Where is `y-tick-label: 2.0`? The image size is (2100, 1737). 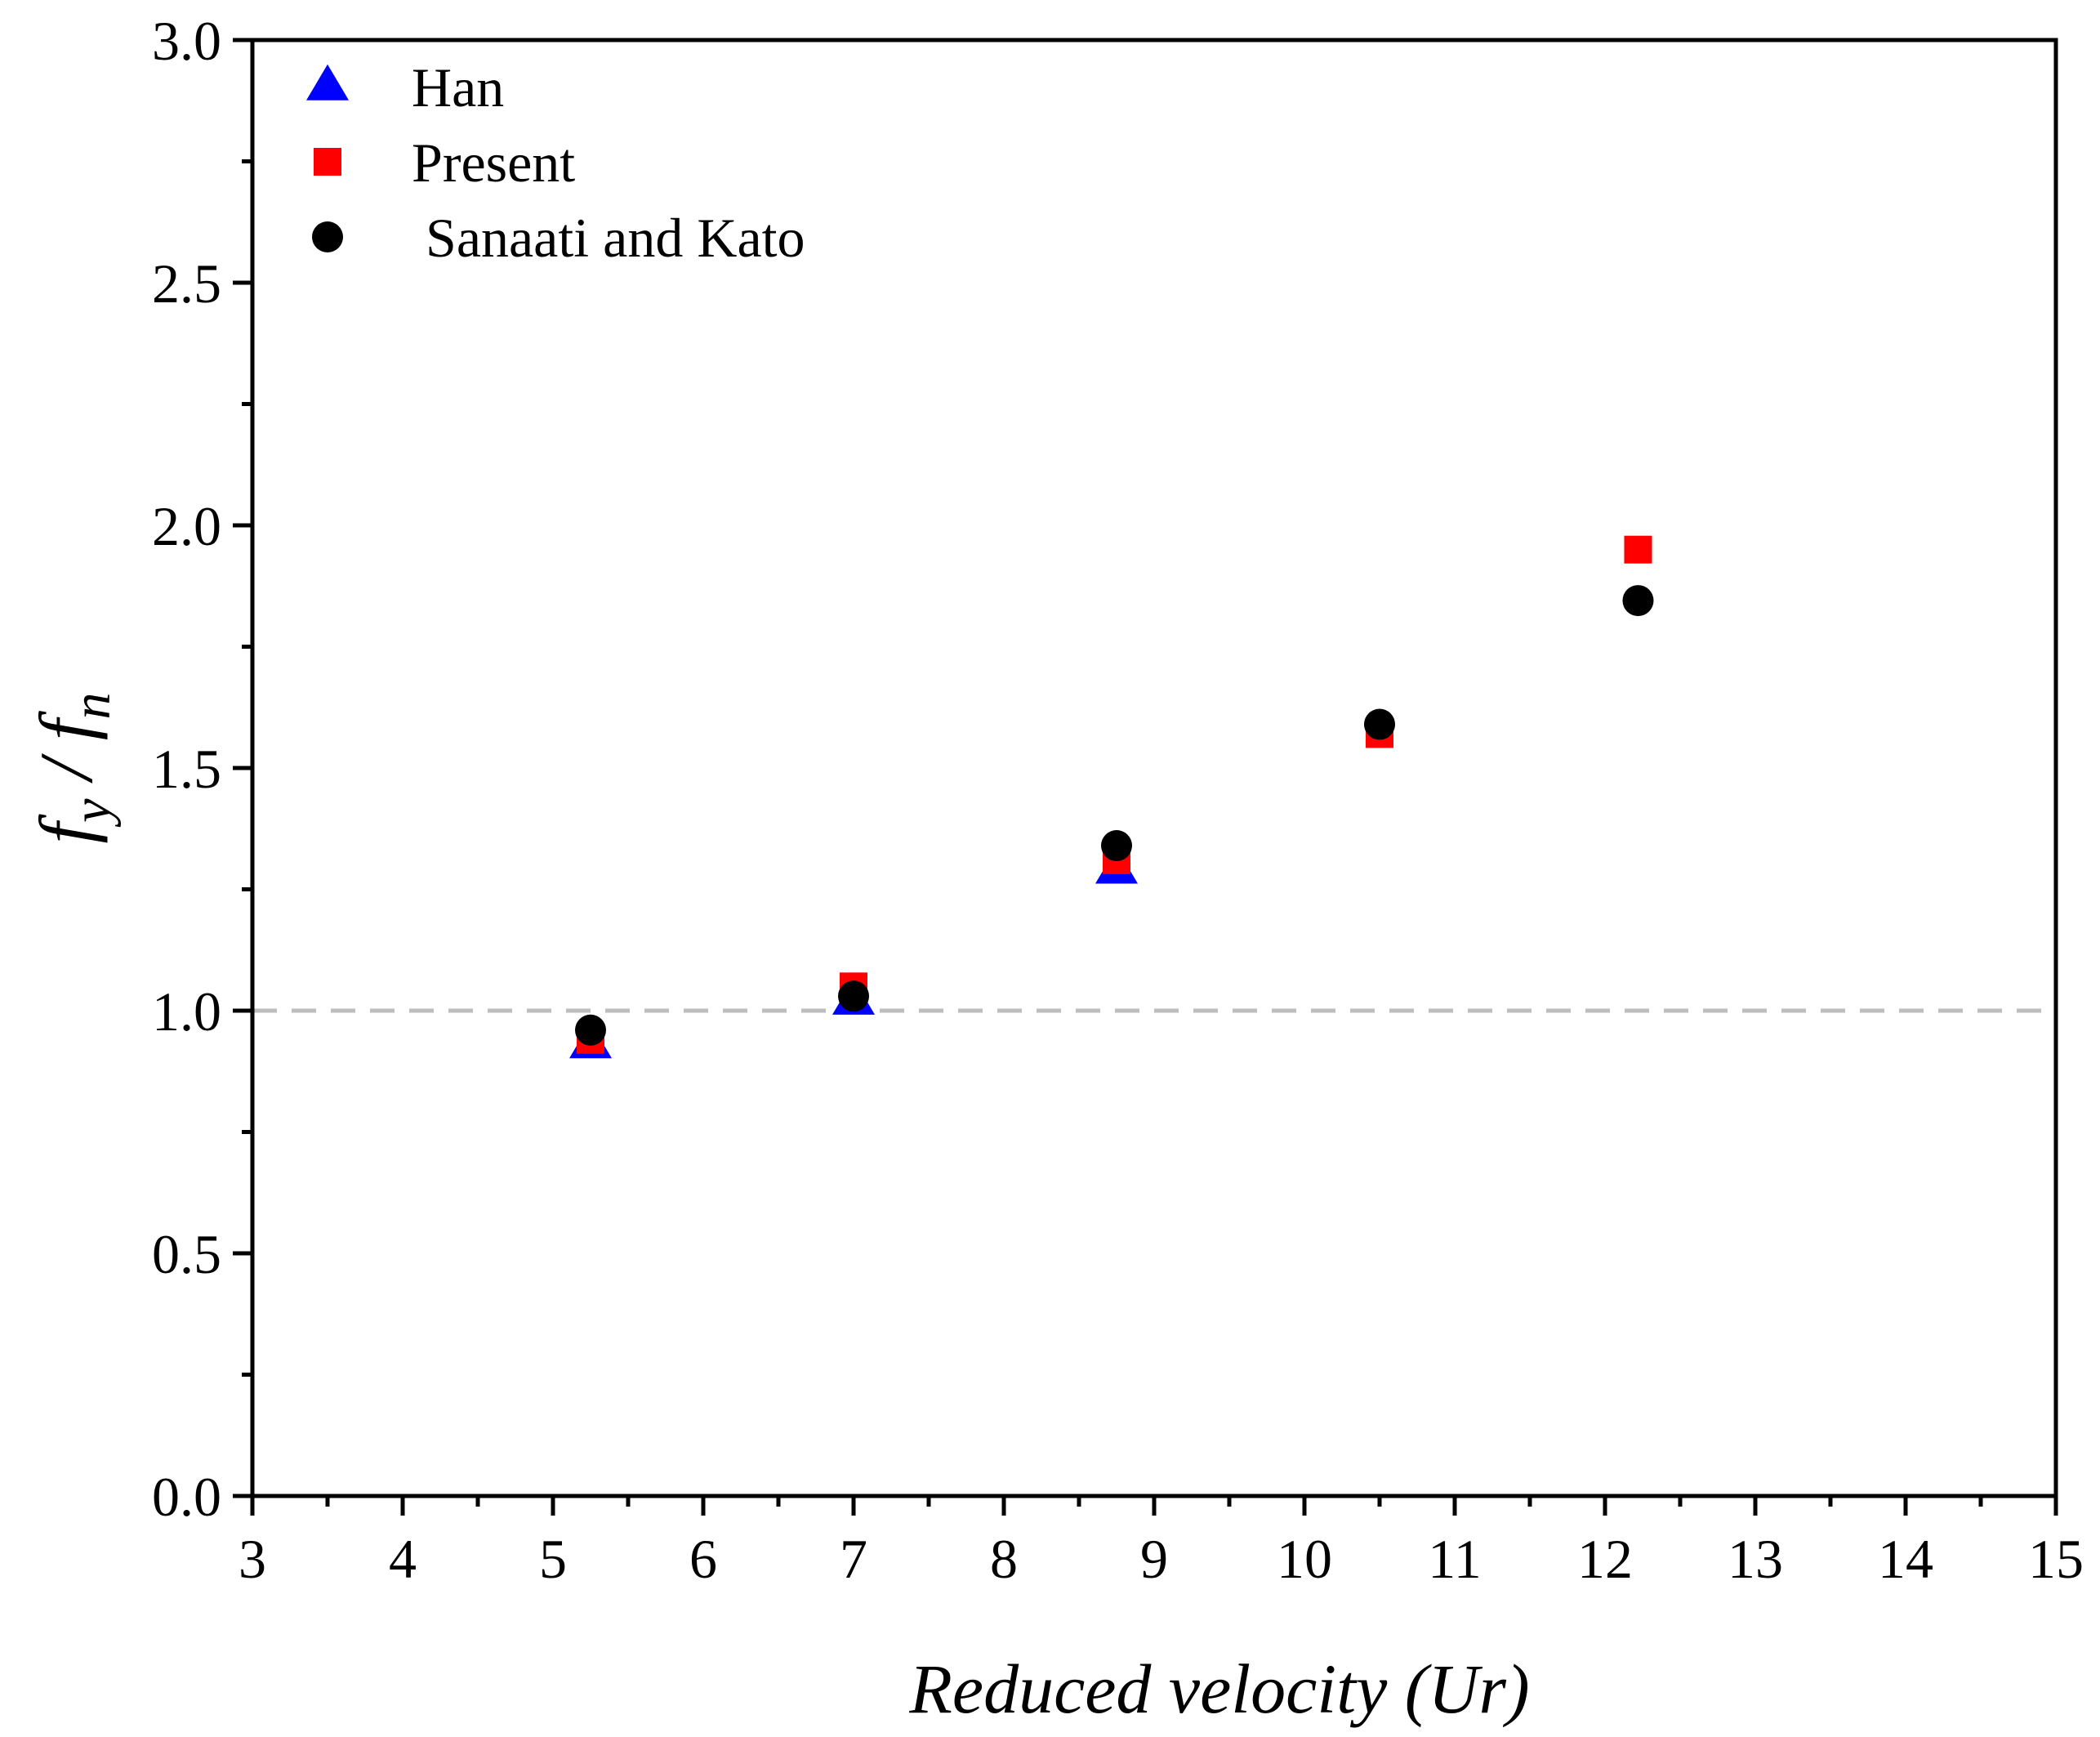
y-tick-label: 2.0 is located at coordinates (186, 526).